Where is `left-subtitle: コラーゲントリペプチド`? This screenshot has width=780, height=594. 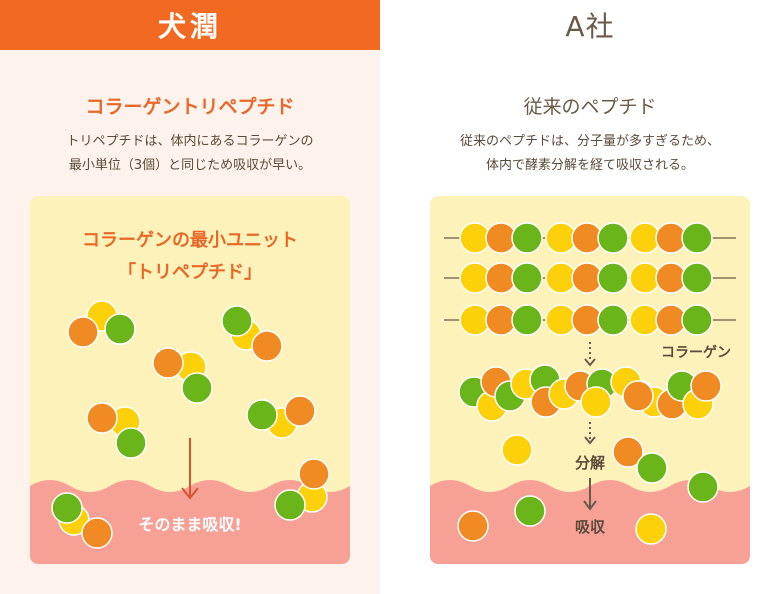
left-subtitle: コラーゲントリペプチド is located at coordinates (190, 107).